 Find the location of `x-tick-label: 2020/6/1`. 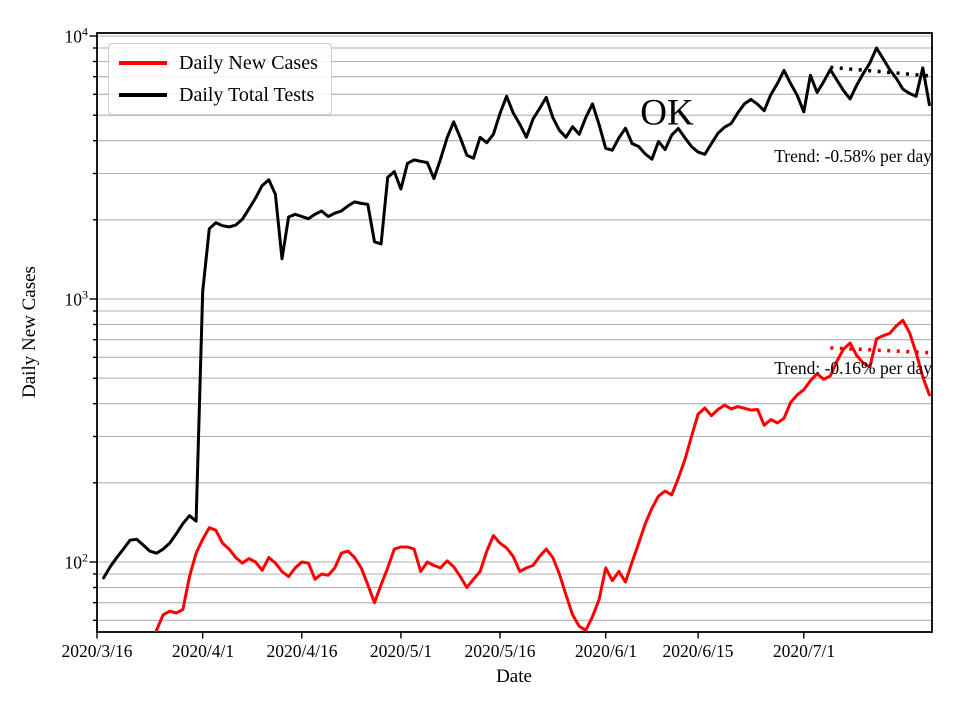

x-tick-label: 2020/6/1 is located at coordinates (606, 651).